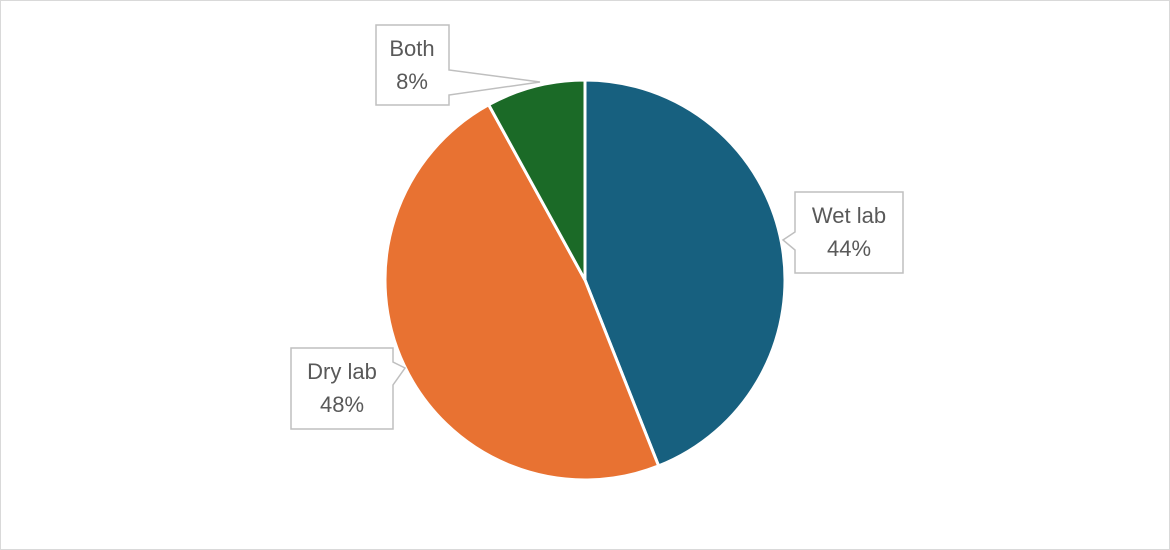 Image resolution: width=1170 pixels, height=550 pixels. Describe the element at coordinates (411, 48) in the screenshot. I see `data-label-category: Both` at that location.